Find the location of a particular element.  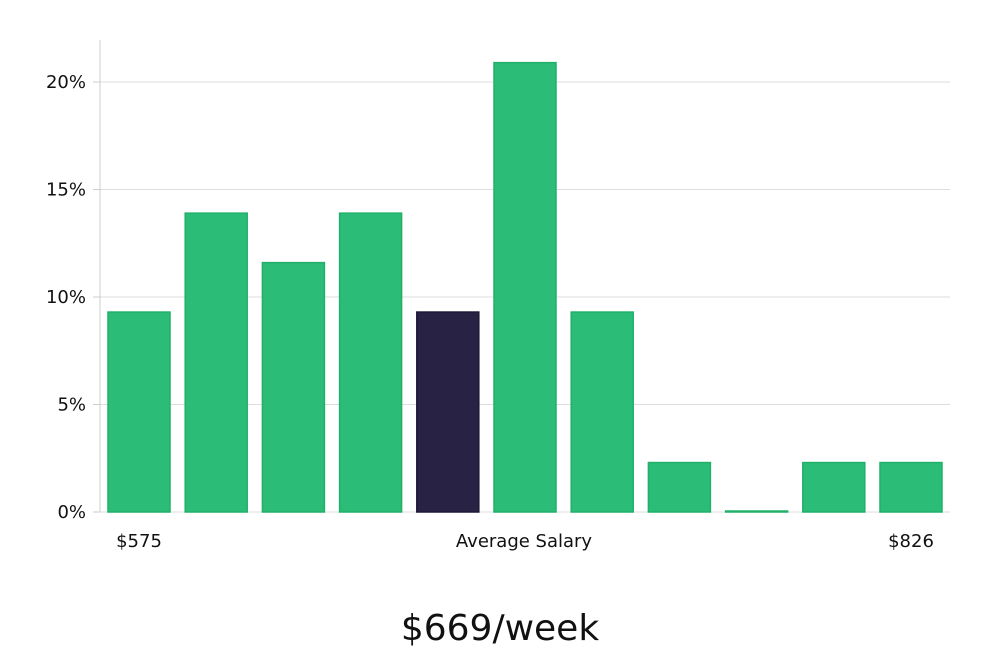

y-tick-label: 20% is located at coordinates (66, 82).